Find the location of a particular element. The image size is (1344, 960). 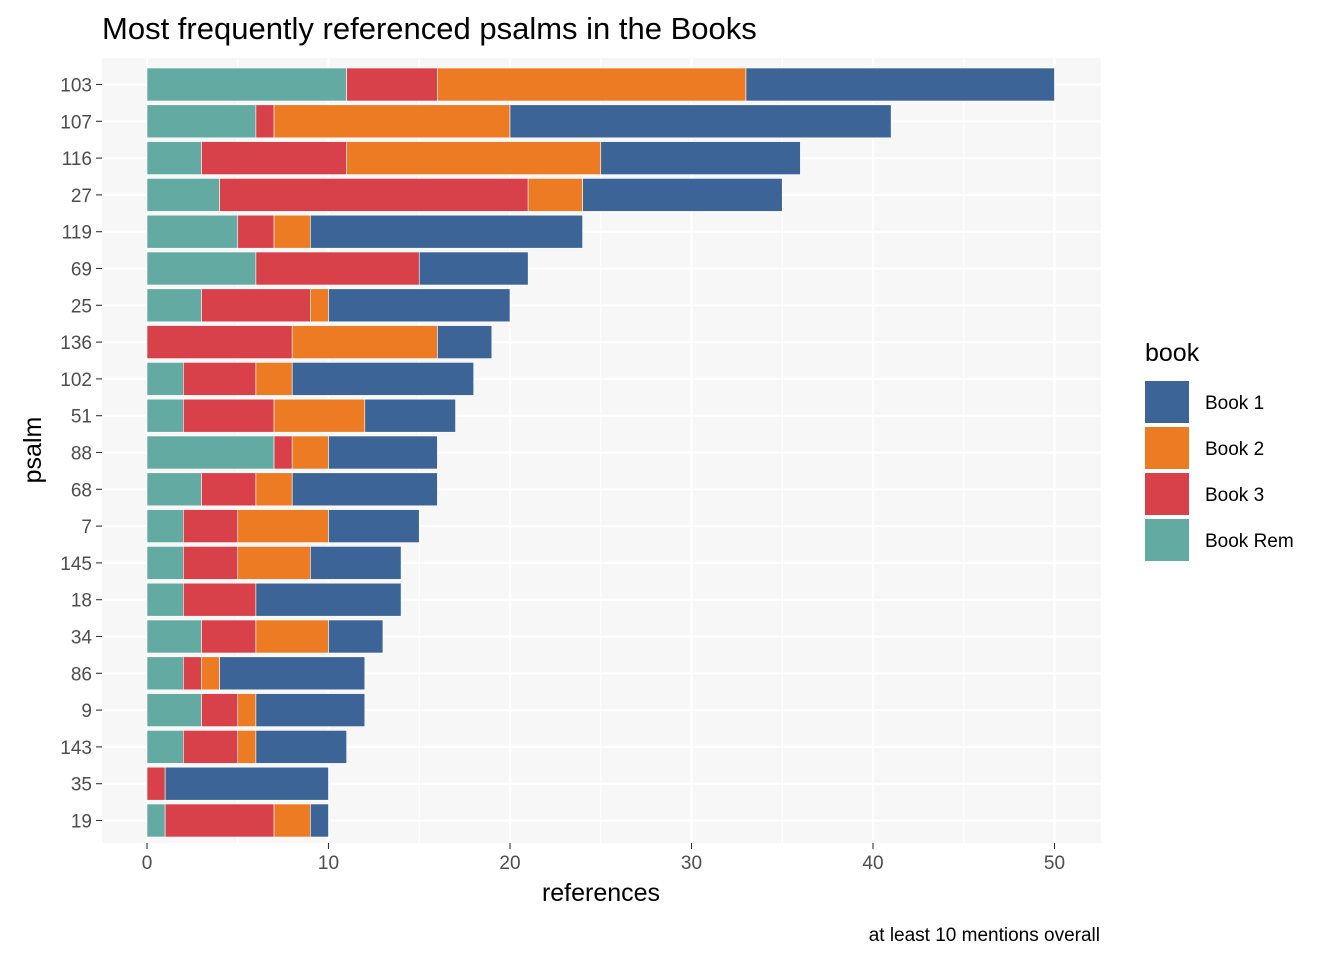

y-tick-label: 86 is located at coordinates (81, 674).